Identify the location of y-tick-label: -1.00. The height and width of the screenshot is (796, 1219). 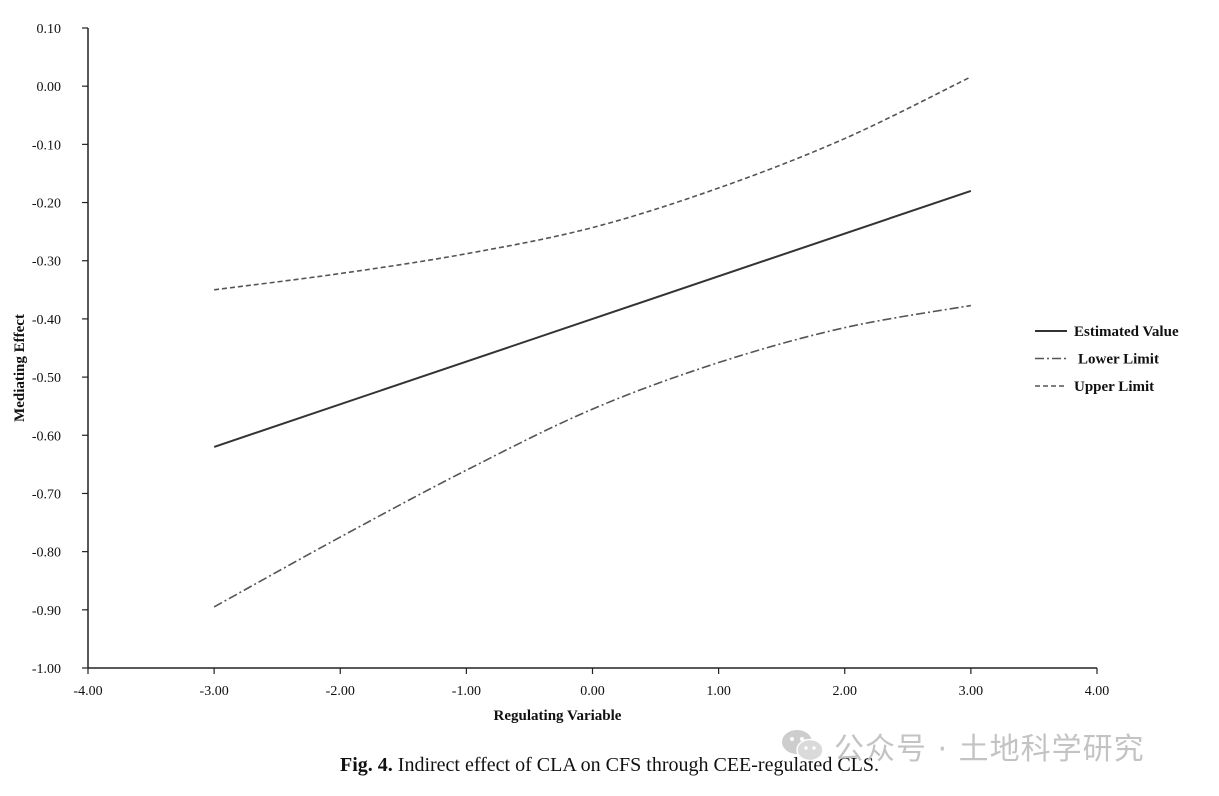
(46, 669).